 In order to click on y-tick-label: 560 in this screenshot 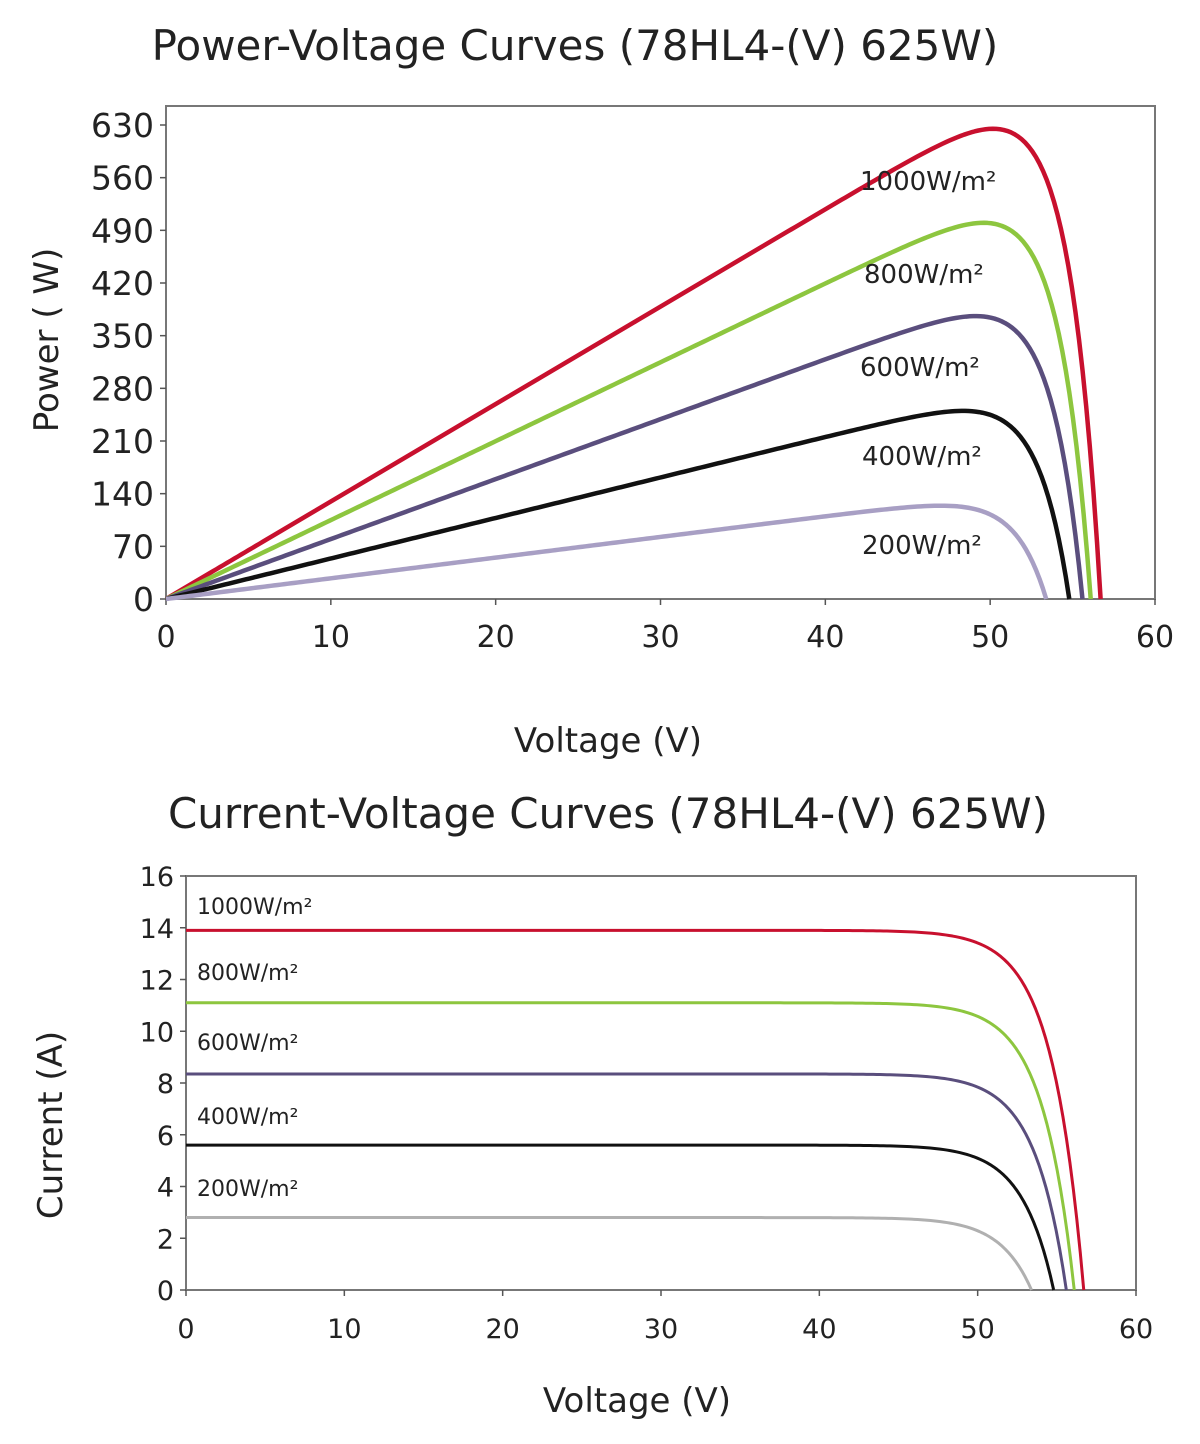, I will do `click(122, 178)`.